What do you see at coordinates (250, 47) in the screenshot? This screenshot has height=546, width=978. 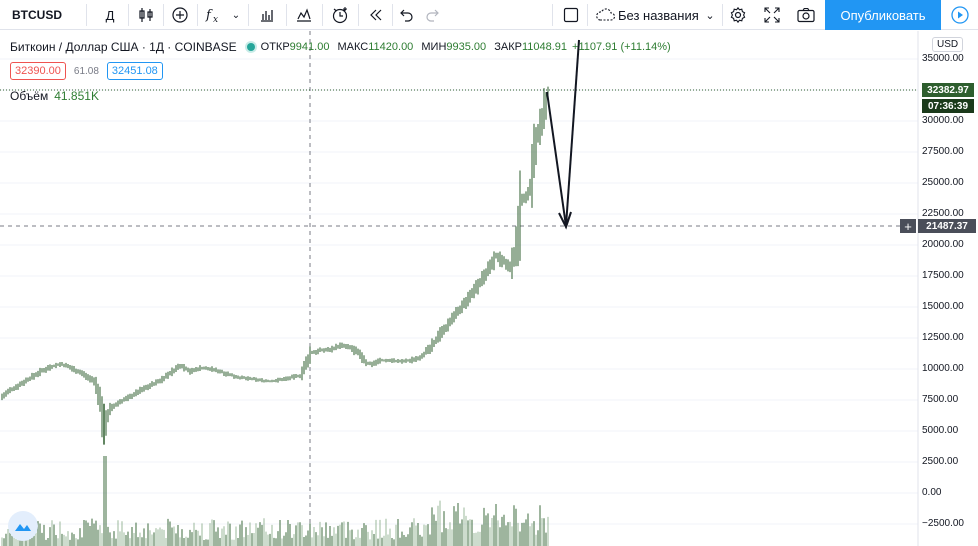 I see `market-status-icon` at bounding box center [250, 47].